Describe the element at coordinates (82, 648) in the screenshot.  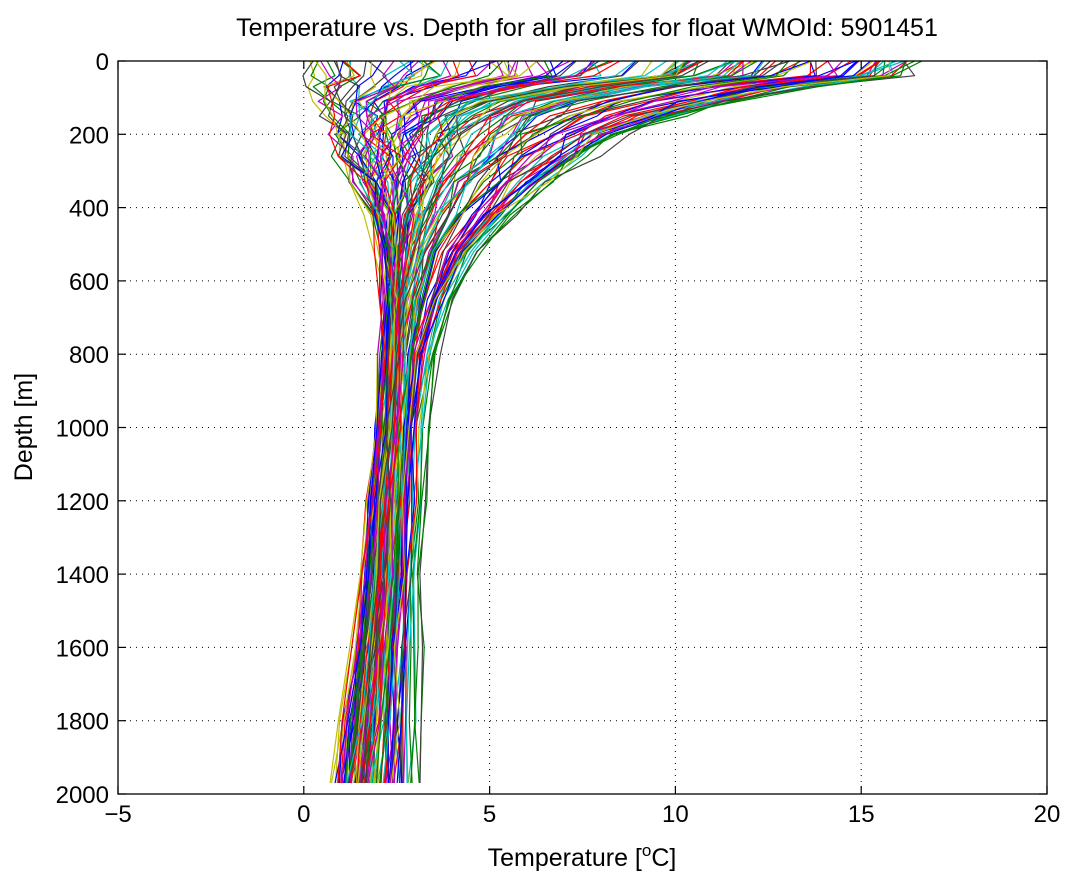
I see `y-tick-label: 1600` at that location.